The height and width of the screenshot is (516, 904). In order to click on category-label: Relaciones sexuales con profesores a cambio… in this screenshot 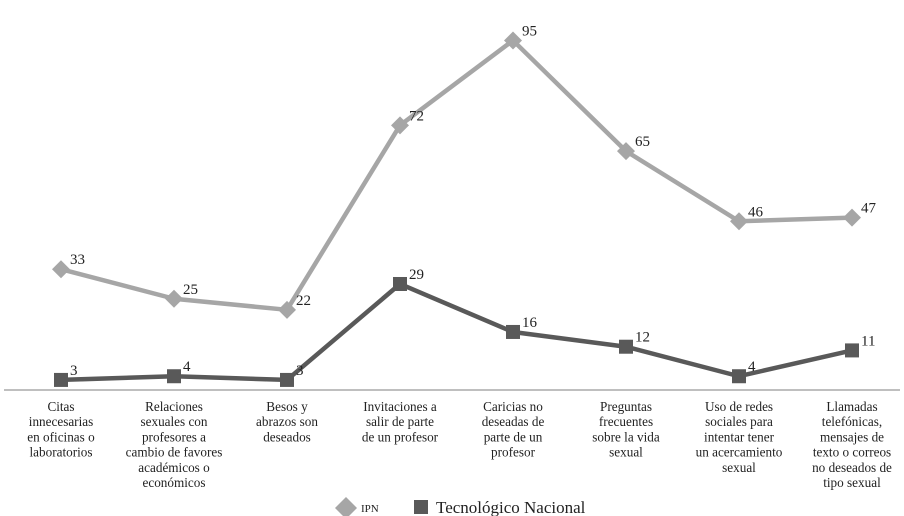, I will do `click(174, 444)`.